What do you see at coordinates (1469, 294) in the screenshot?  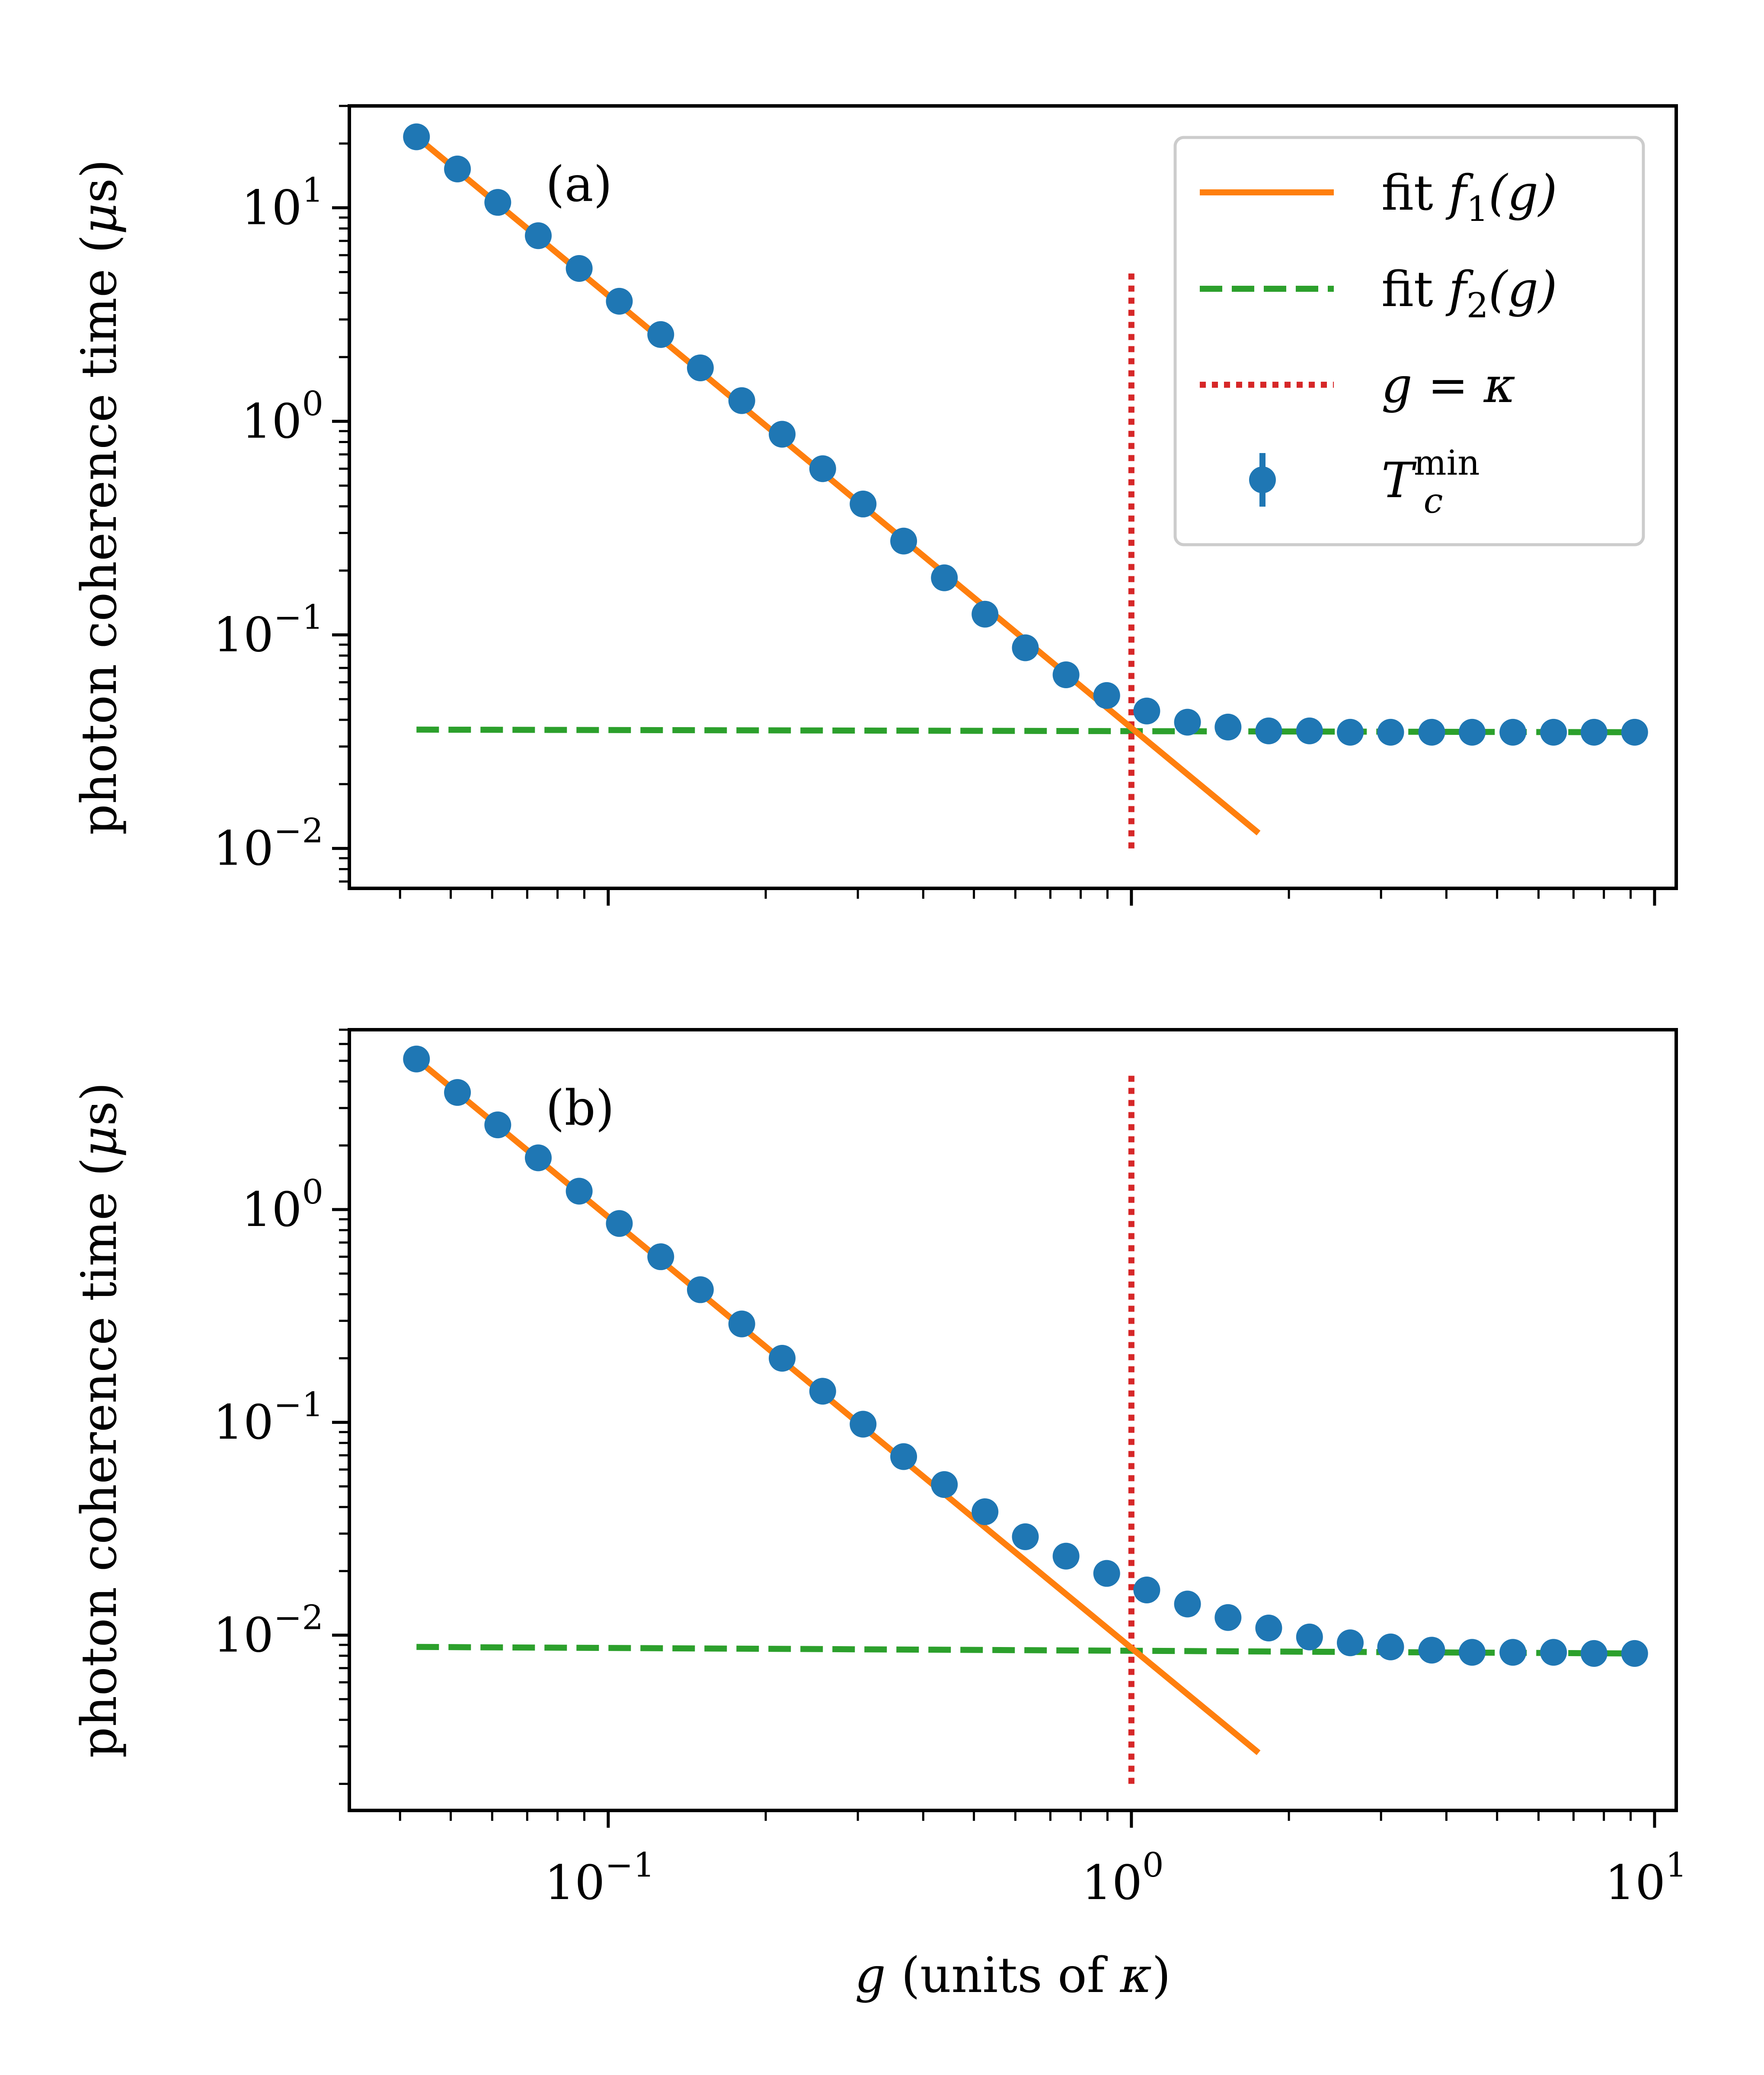 I see `legend-label: fit f2(g)` at bounding box center [1469, 294].